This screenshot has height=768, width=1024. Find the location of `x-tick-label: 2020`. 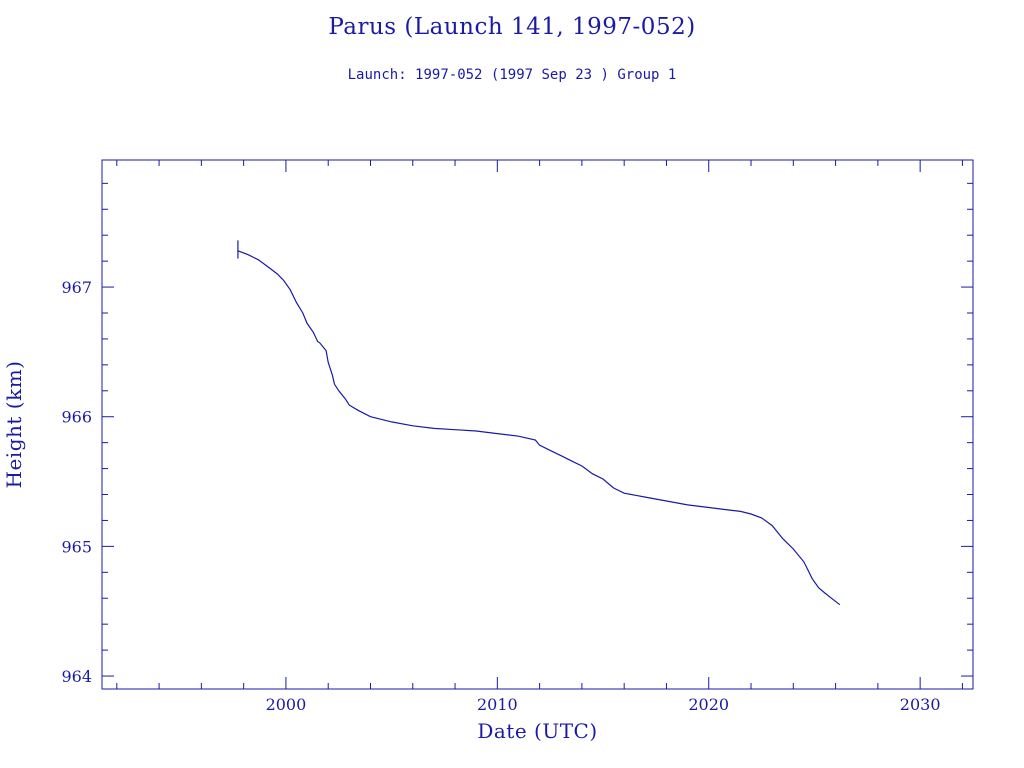

x-tick-label: 2020 is located at coordinates (708, 704).